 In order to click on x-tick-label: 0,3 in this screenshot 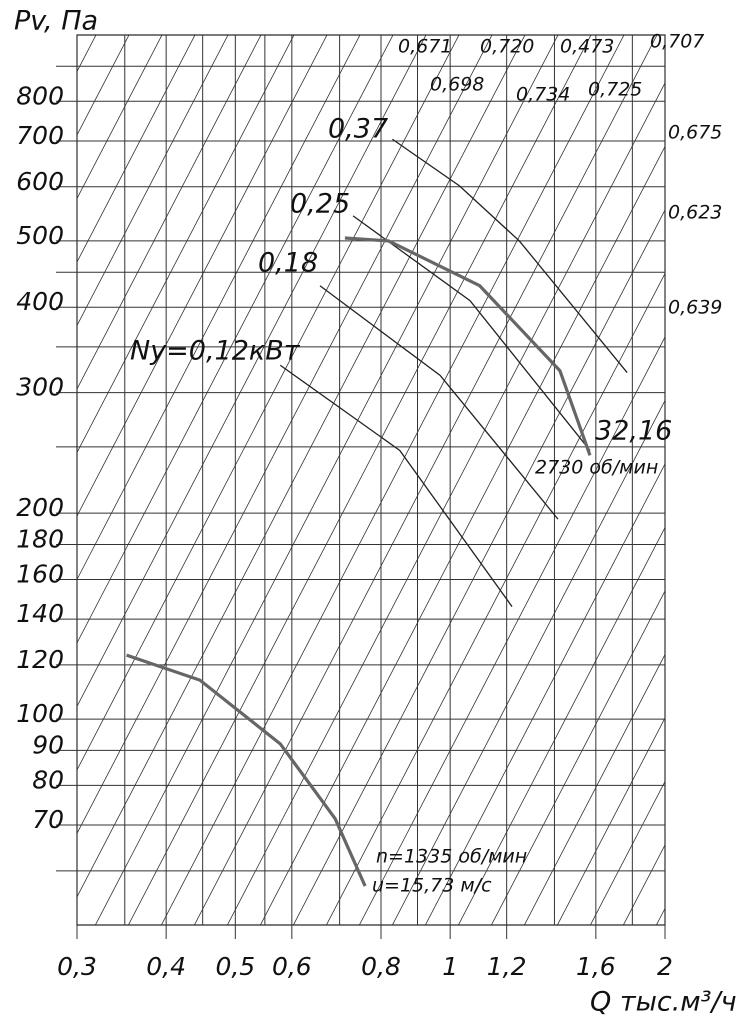, I will do `click(77, 966)`.